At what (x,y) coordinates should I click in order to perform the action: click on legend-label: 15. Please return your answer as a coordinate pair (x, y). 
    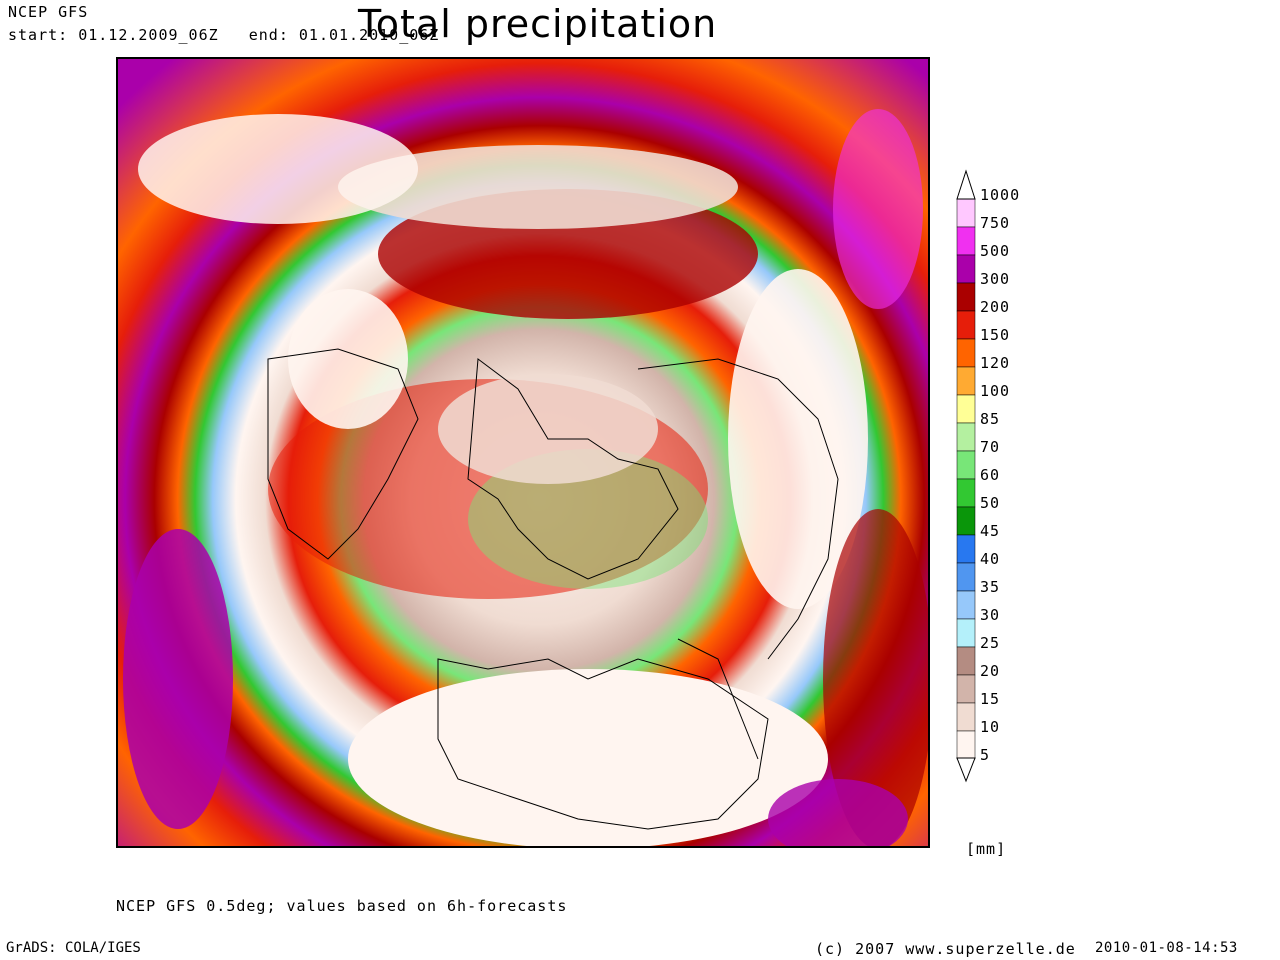
    Looking at the image, I should click on (990, 699).